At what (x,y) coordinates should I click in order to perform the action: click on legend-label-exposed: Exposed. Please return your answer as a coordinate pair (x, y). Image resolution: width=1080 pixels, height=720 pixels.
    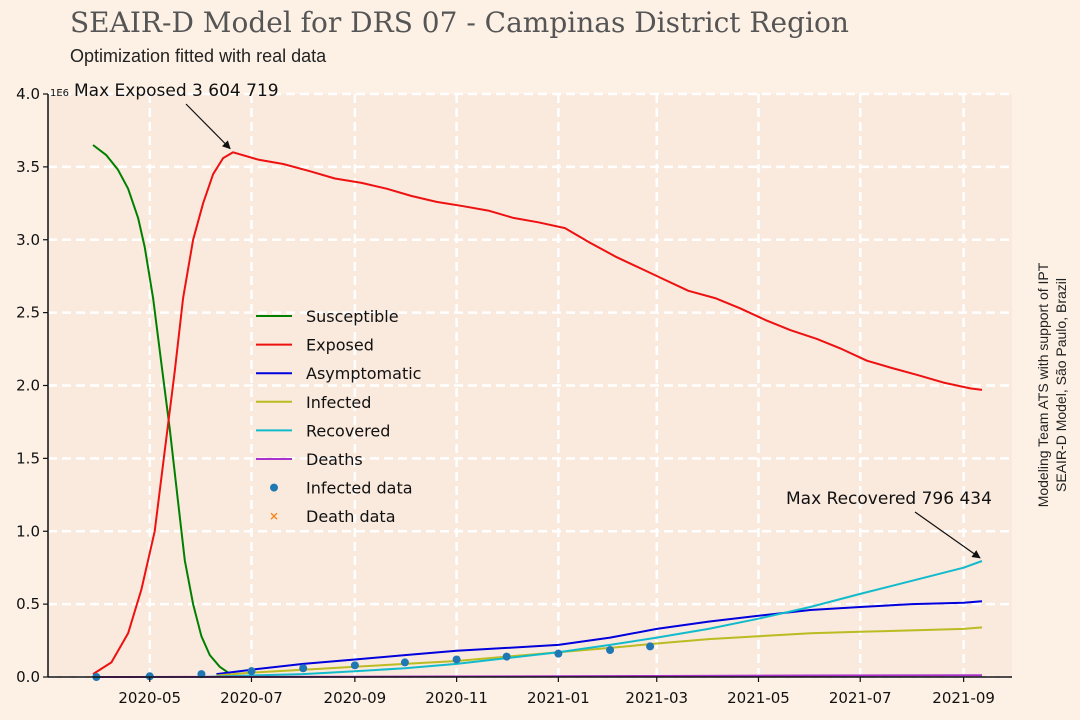
    Looking at the image, I should click on (340, 345).